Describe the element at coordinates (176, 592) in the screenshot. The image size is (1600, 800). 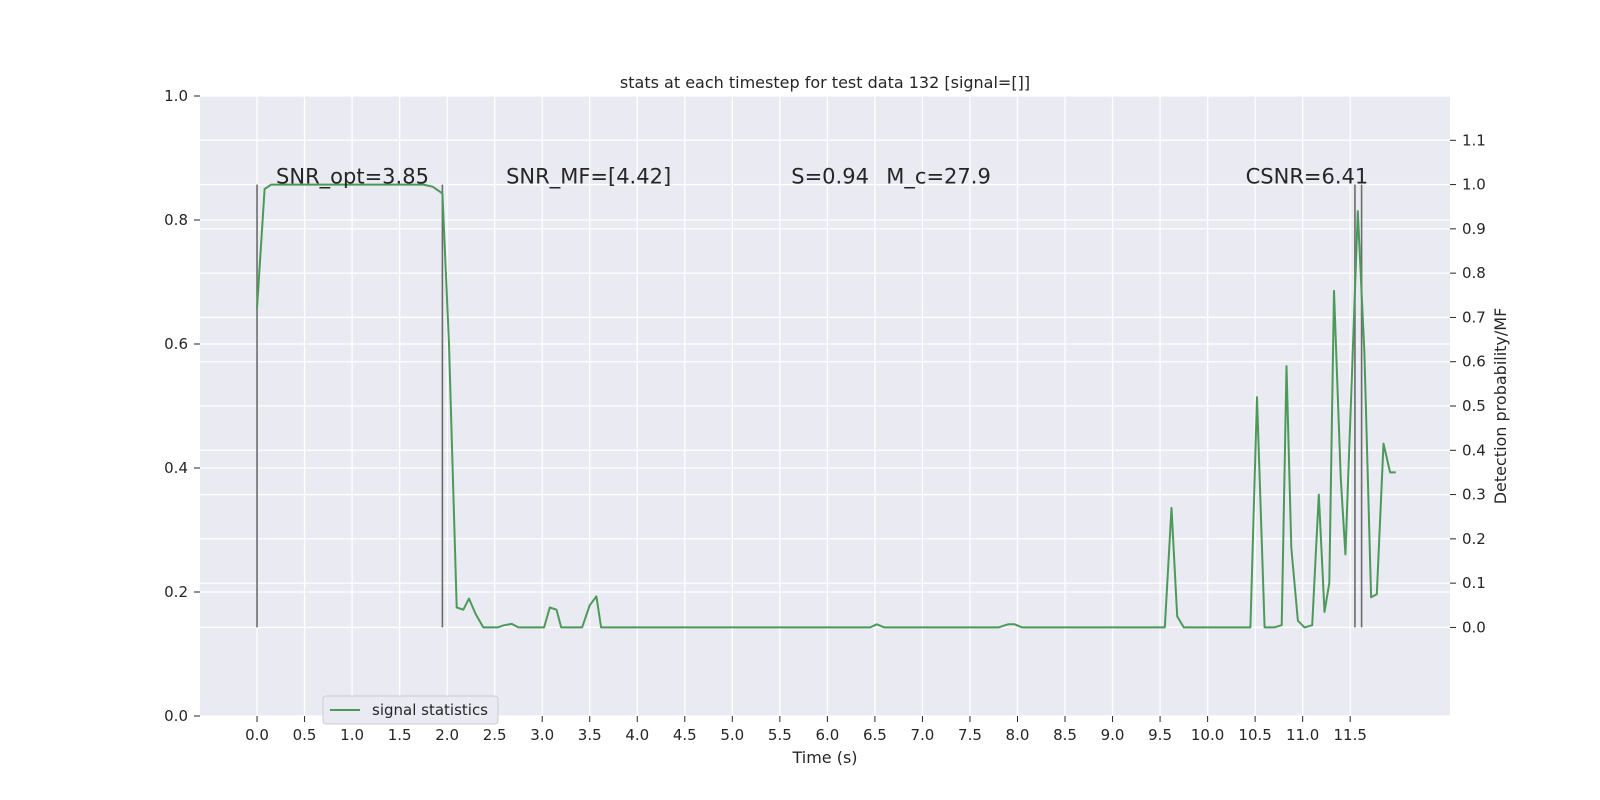
I see `y-tick-label: 0.2` at that location.